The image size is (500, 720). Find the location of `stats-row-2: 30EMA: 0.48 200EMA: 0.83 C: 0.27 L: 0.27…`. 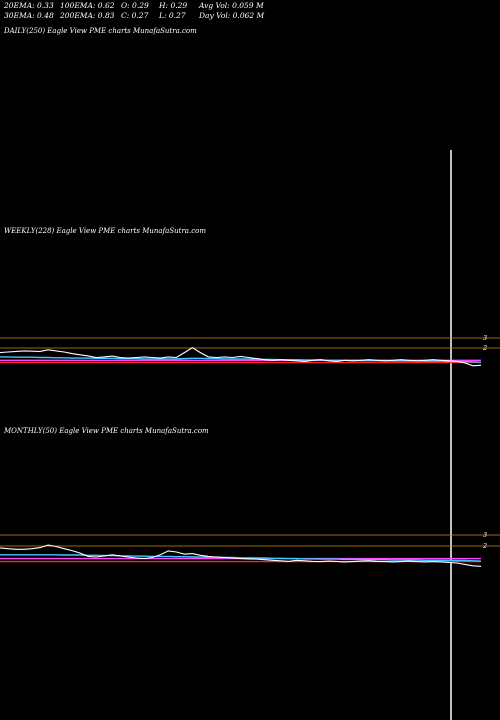

stats-row-2: 30EMA: 0.48 200EMA: 0.83 C: 0.27 L: 0.27… is located at coordinates (134, 16).